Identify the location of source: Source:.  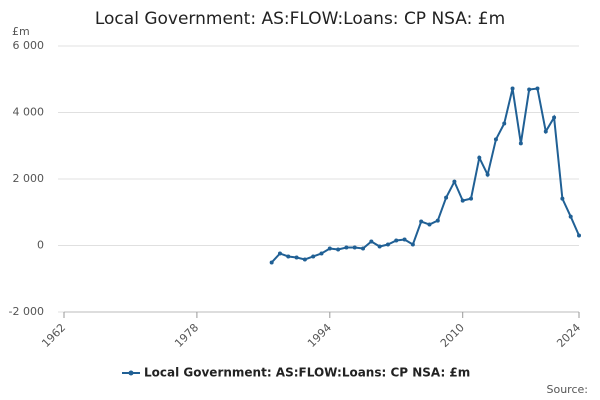
(568, 389).